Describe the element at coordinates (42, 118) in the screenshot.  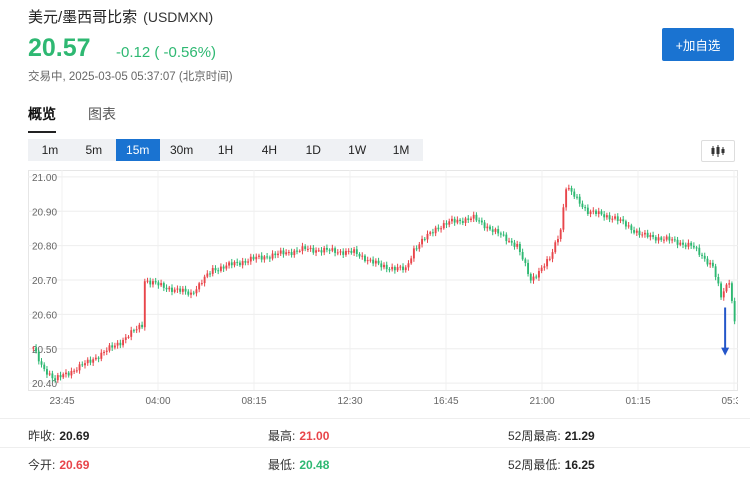
I see `tab-overview: 概览` at that location.